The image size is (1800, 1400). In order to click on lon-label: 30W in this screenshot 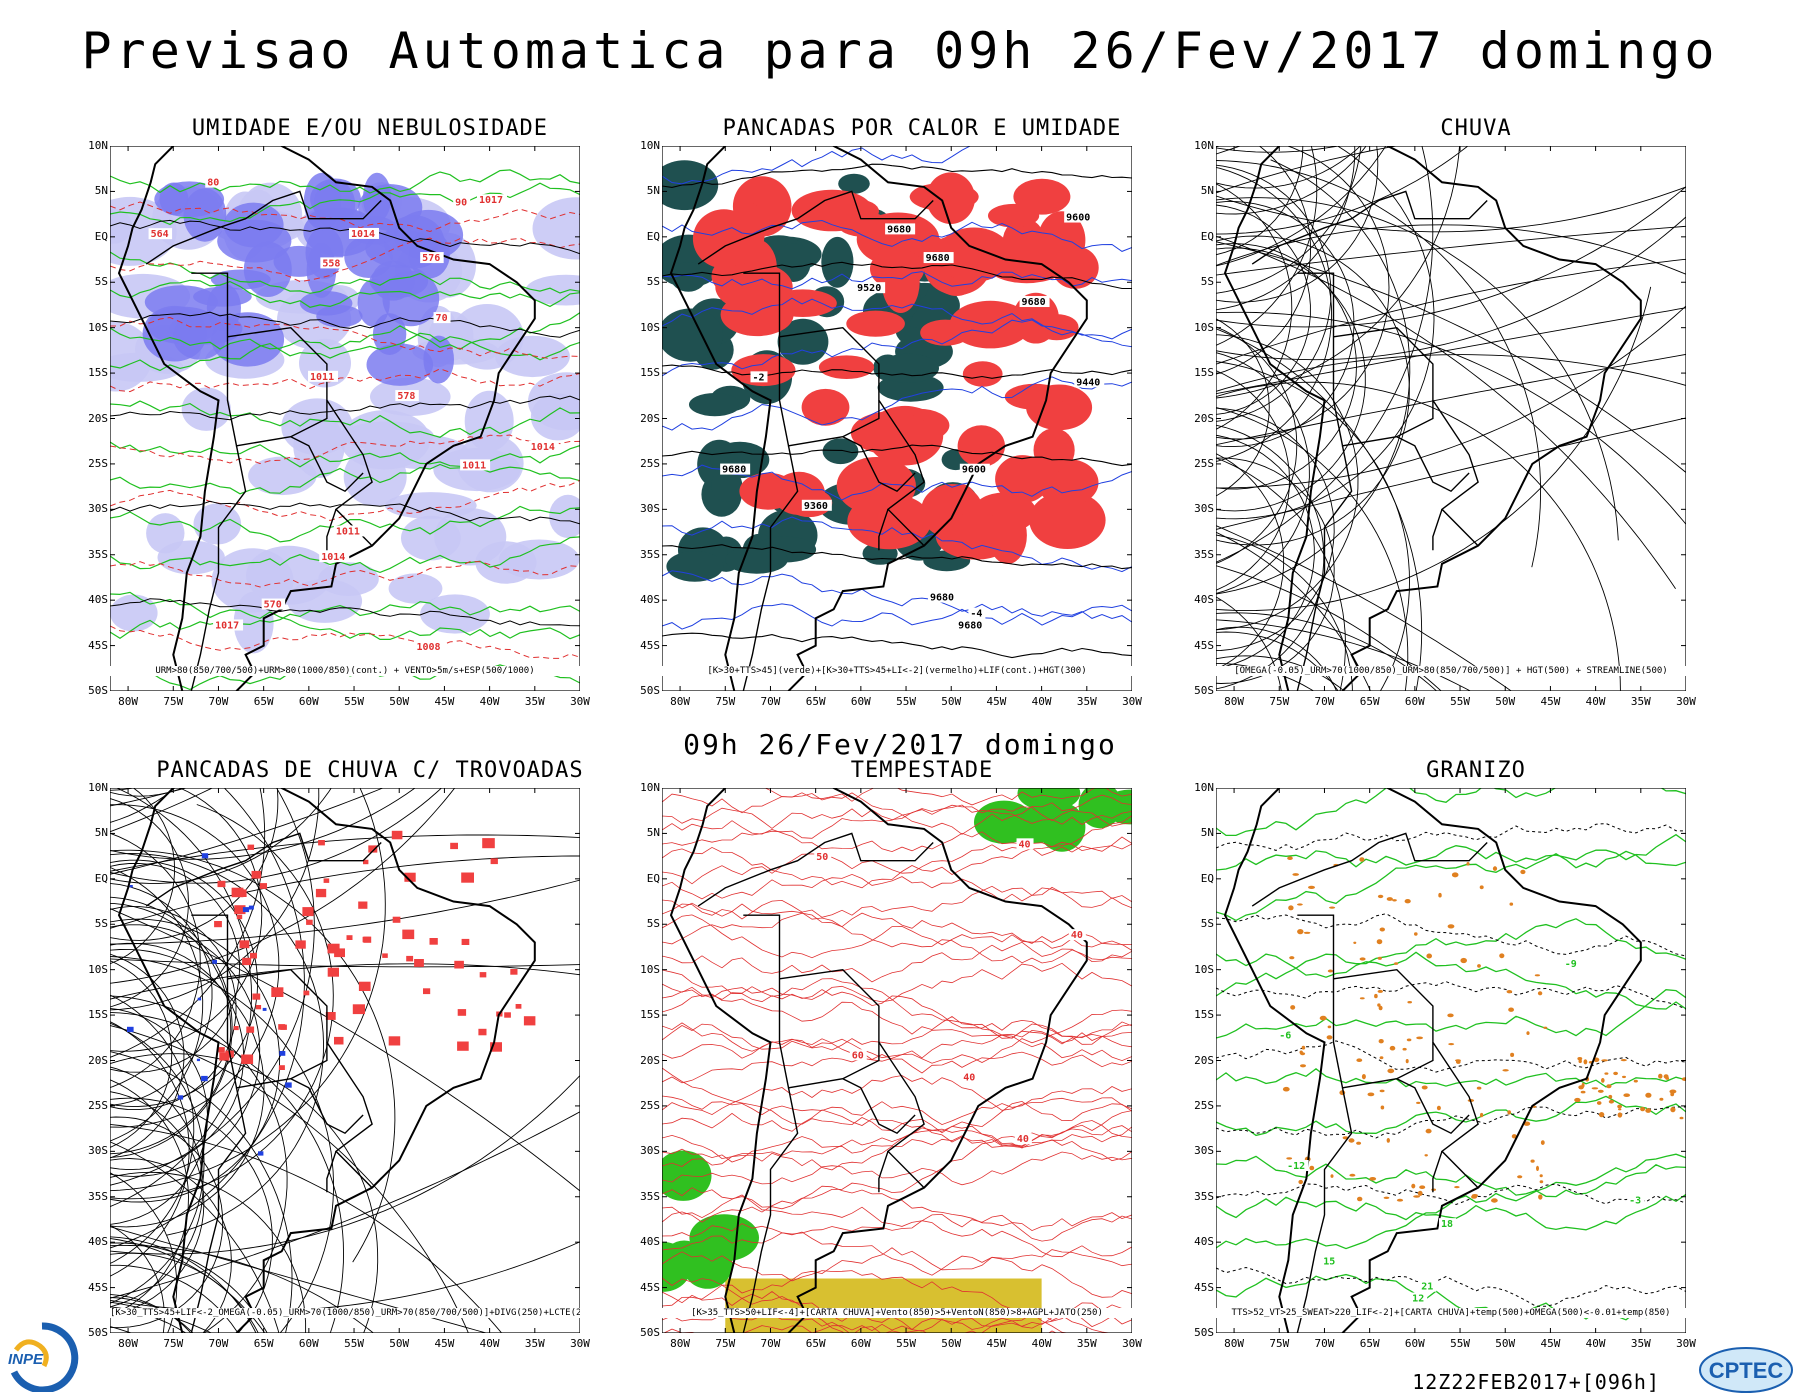, I will do `click(1686, 1343)`.